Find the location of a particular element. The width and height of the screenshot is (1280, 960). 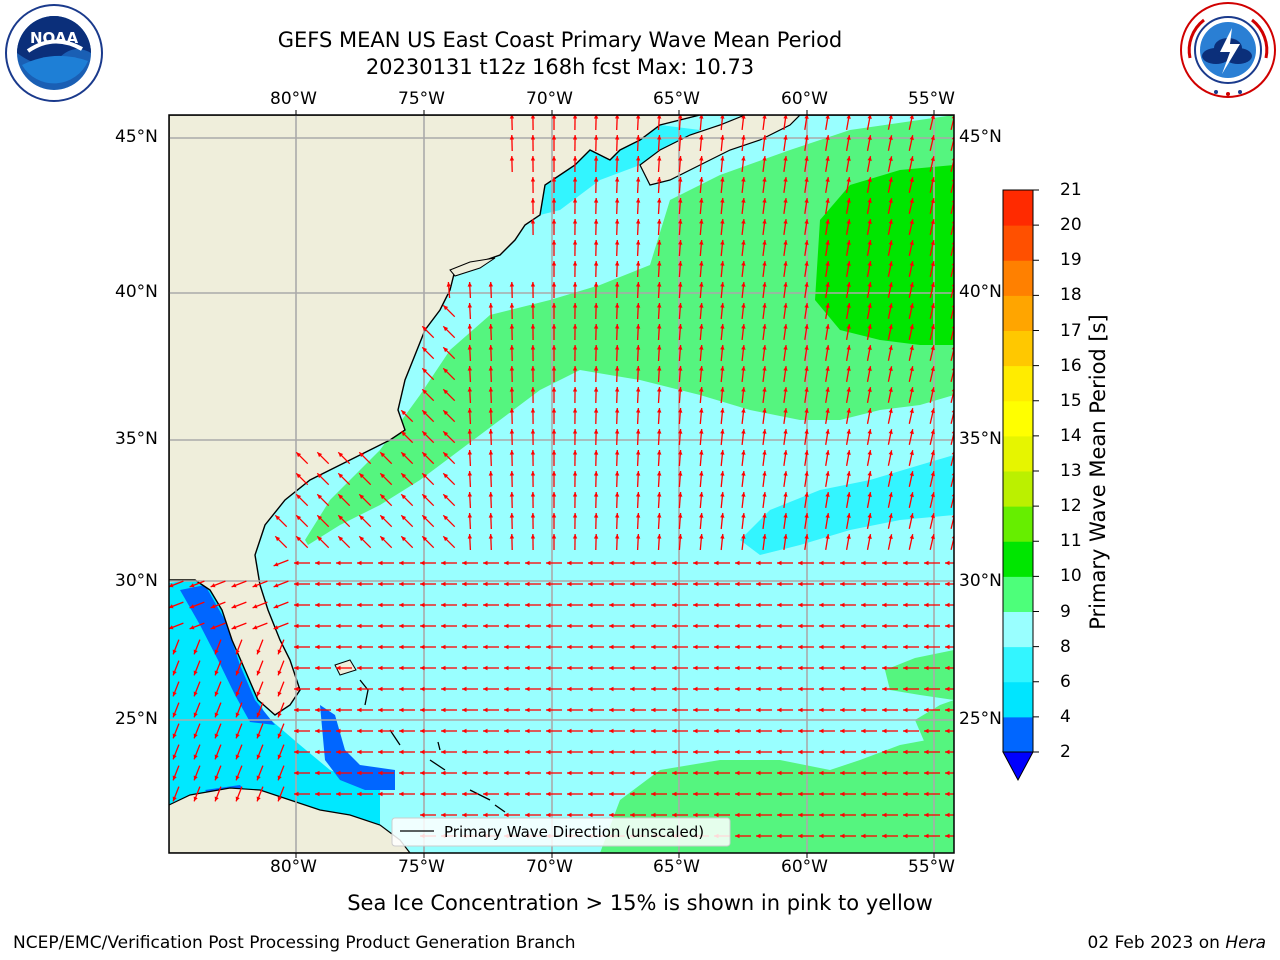

chart-subtitle: 20230131 t12z 168h fcst Max: 10.73 is located at coordinates (560, 67).